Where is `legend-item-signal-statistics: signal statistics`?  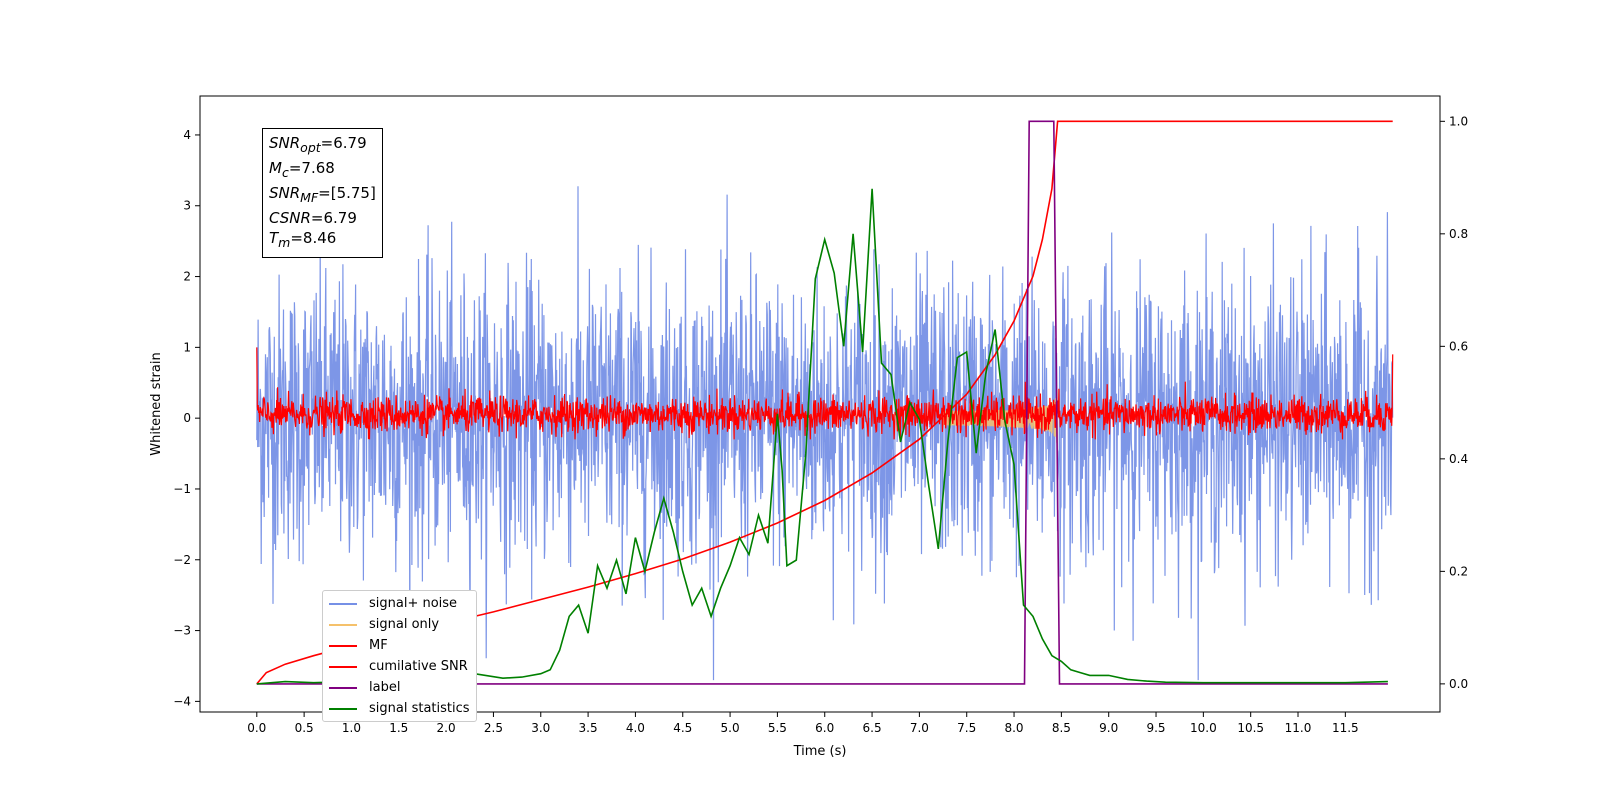 legend-item-signal-statistics: signal statistics is located at coordinates (399, 708).